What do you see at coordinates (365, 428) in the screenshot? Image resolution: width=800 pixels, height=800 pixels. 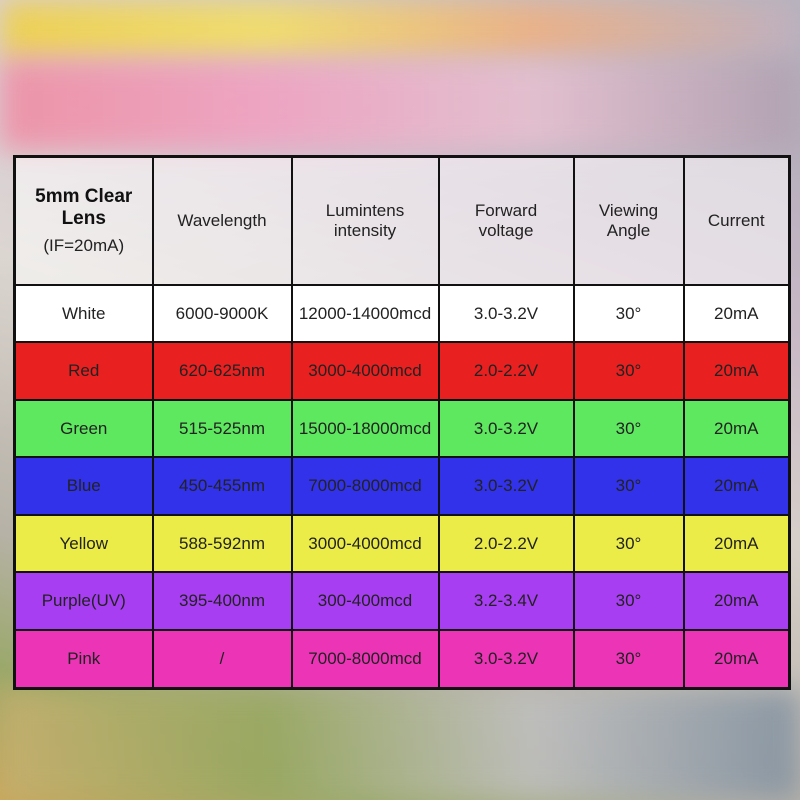 I see `table-cell: 15000-18000mcd` at bounding box center [365, 428].